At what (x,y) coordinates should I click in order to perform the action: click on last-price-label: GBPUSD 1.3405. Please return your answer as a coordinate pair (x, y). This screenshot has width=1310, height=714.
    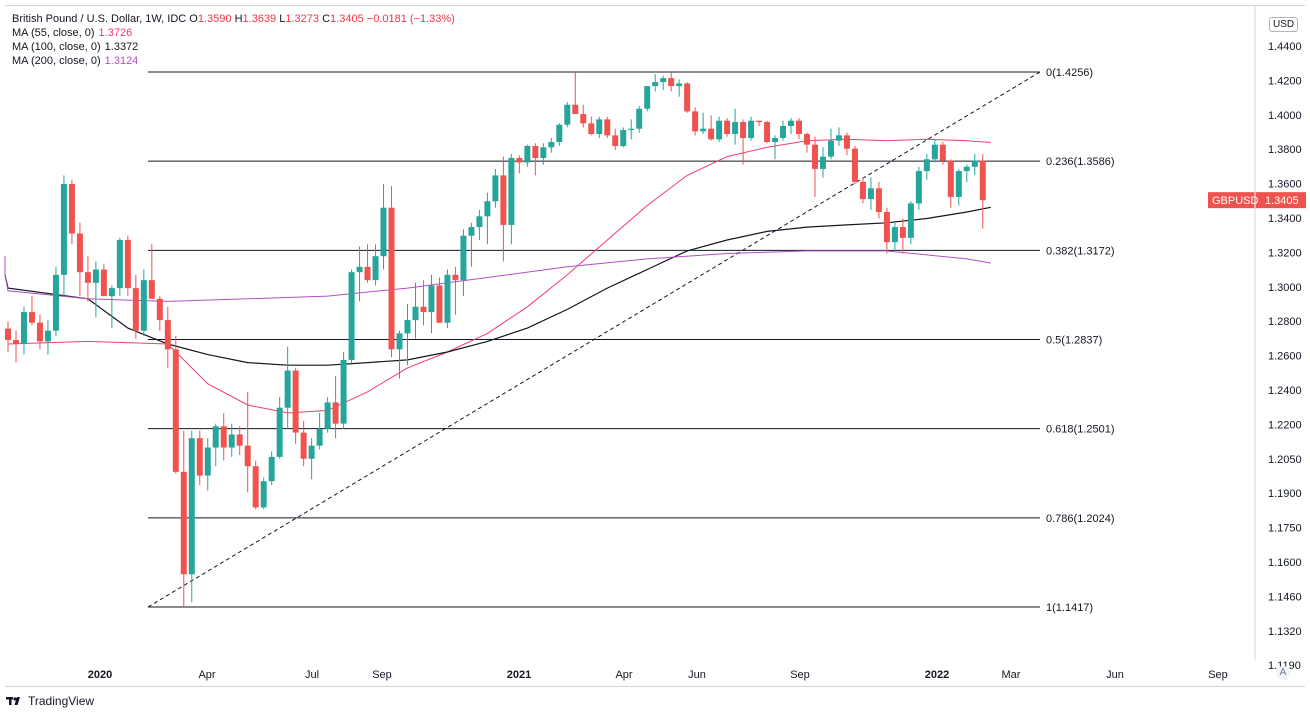
    Looking at the image, I should click on (1257, 200).